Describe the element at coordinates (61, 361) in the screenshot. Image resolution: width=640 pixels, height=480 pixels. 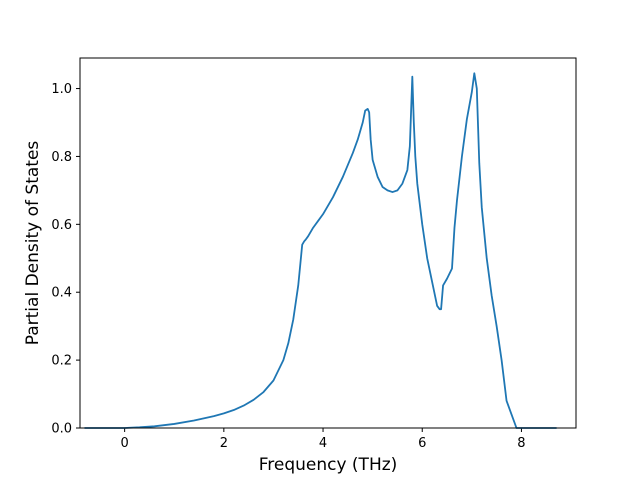
I see `y-tick-label: 0.2` at that location.